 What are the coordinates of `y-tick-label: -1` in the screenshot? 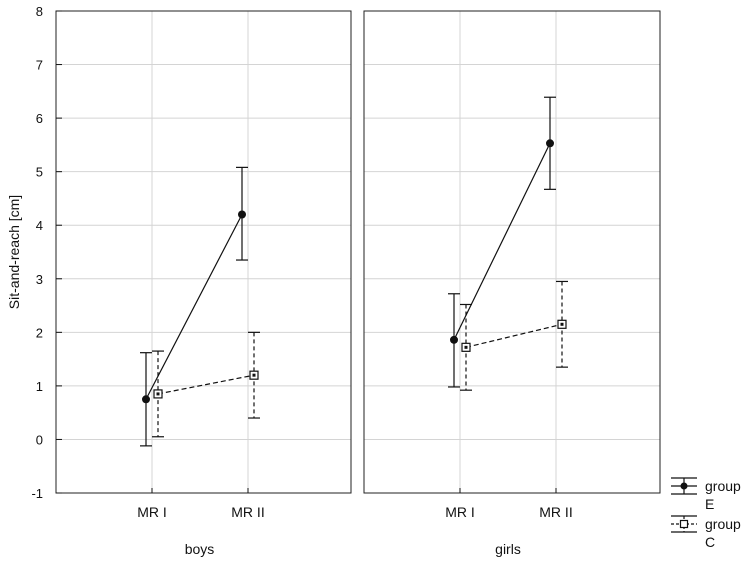 It's located at (37, 493).